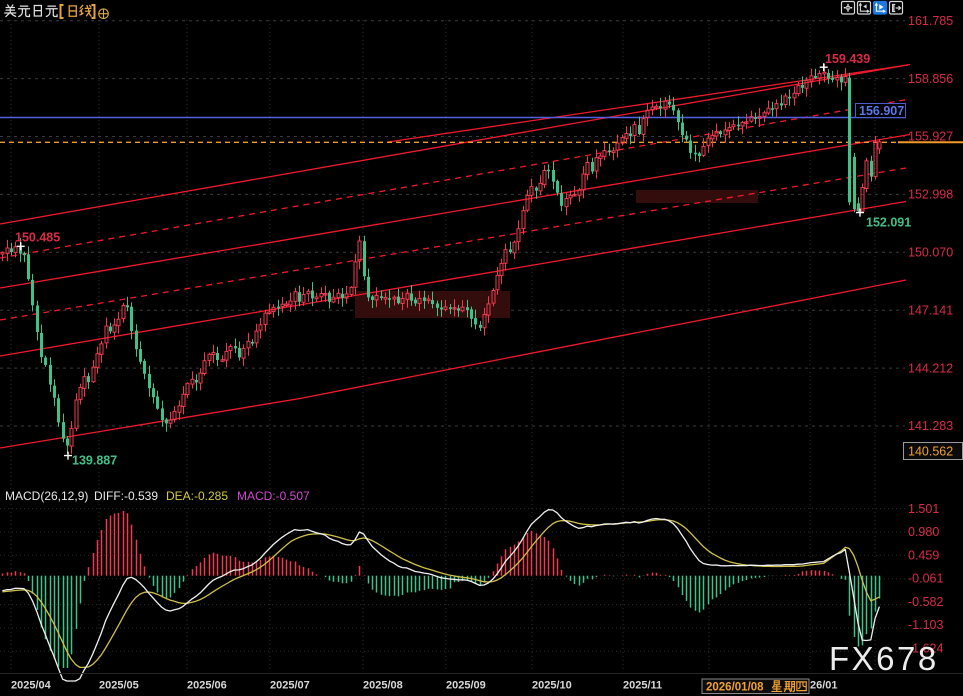  I want to click on svg-text: 2025/09, so click(466, 686).